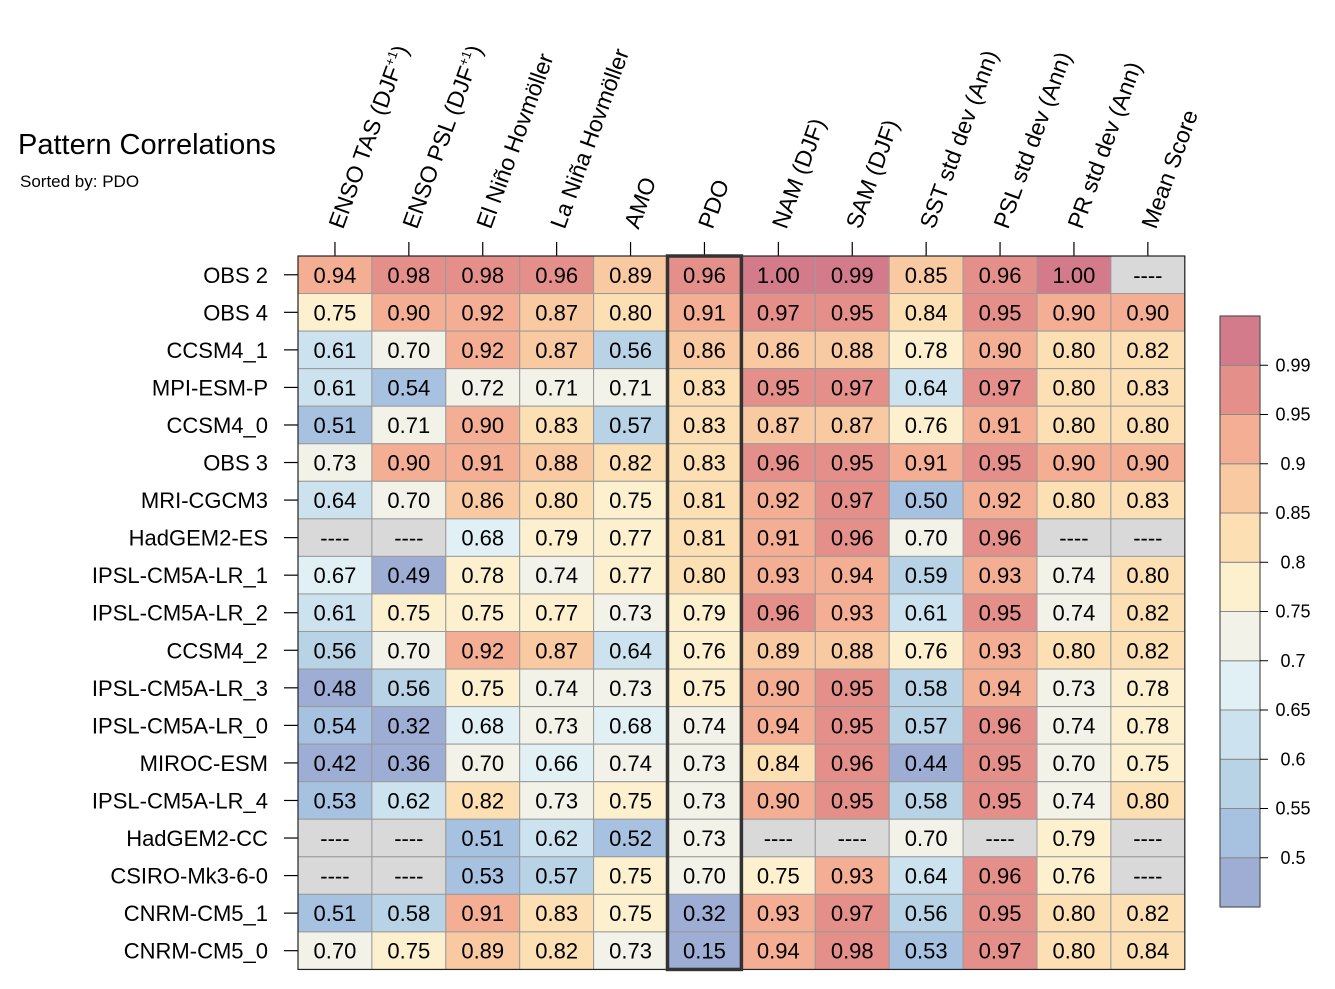 Image resolution: width=1335 pixels, height=989 pixels. Describe the element at coordinates (1292, 612) in the screenshot. I see `colorbar-label: 0.75` at that location.